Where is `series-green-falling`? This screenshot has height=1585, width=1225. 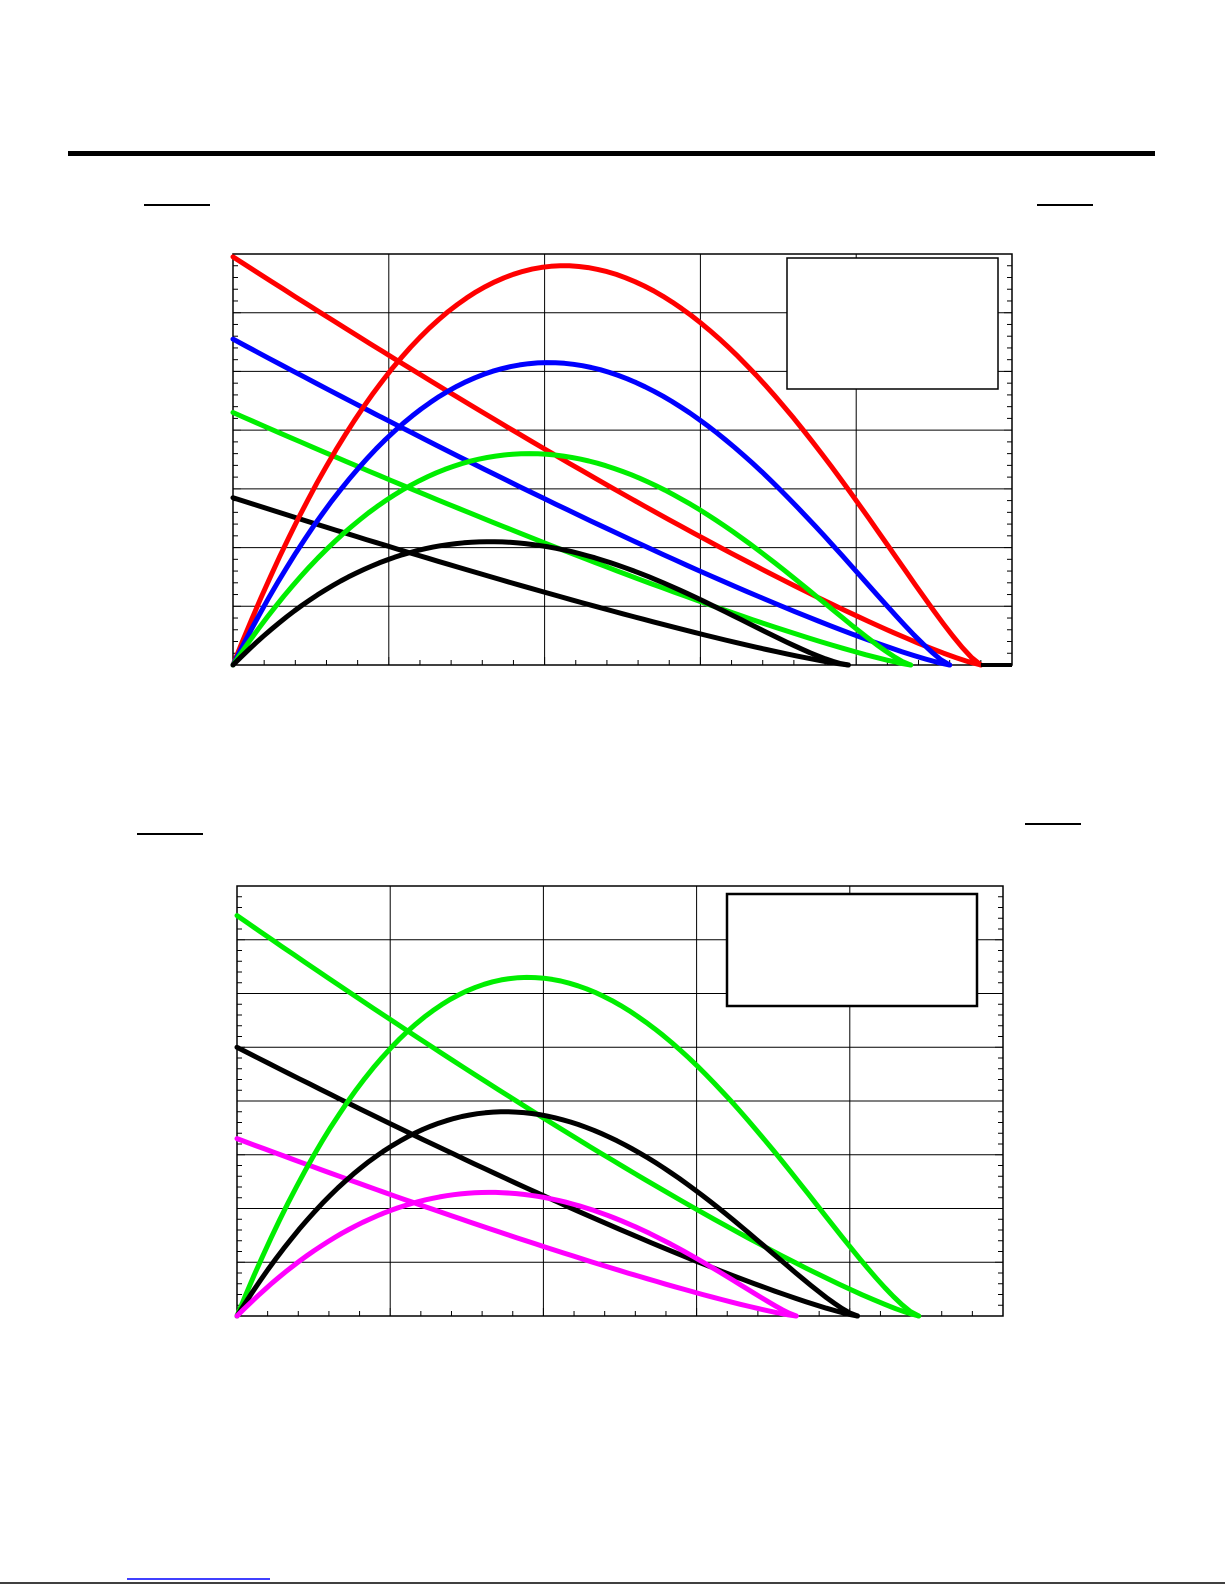
series-green-falling is located at coordinates (578, 1116).